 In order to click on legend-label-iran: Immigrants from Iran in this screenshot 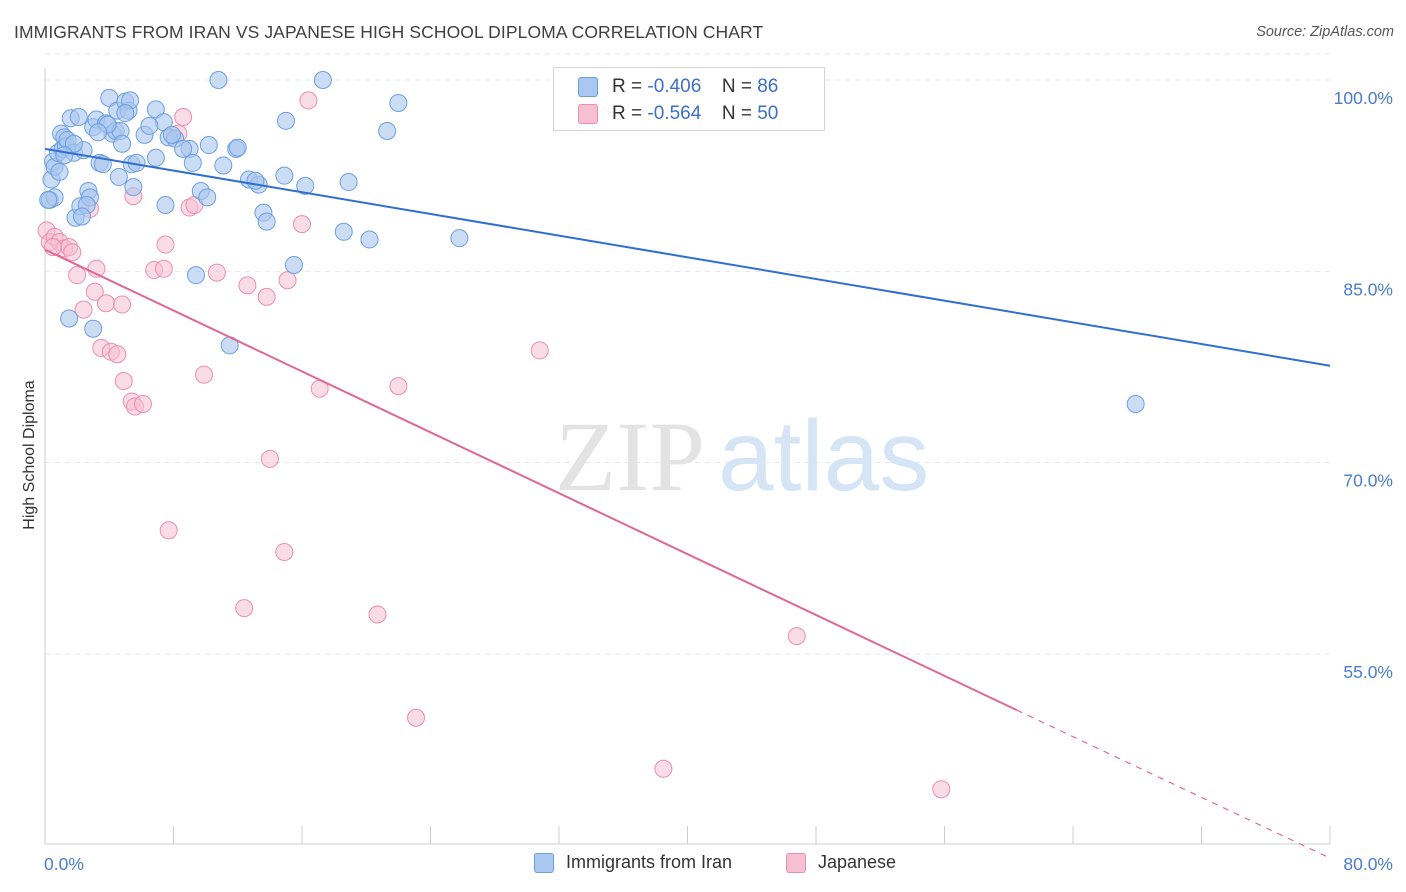, I will do `click(649, 862)`.